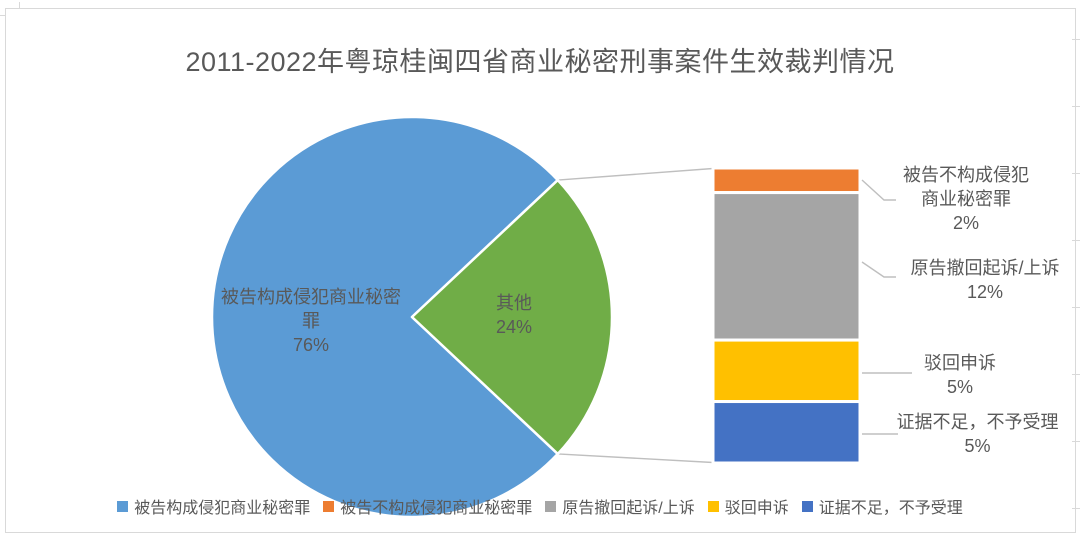  I want to click on pie-label-guilty-line2: 罪, so click(311, 321).